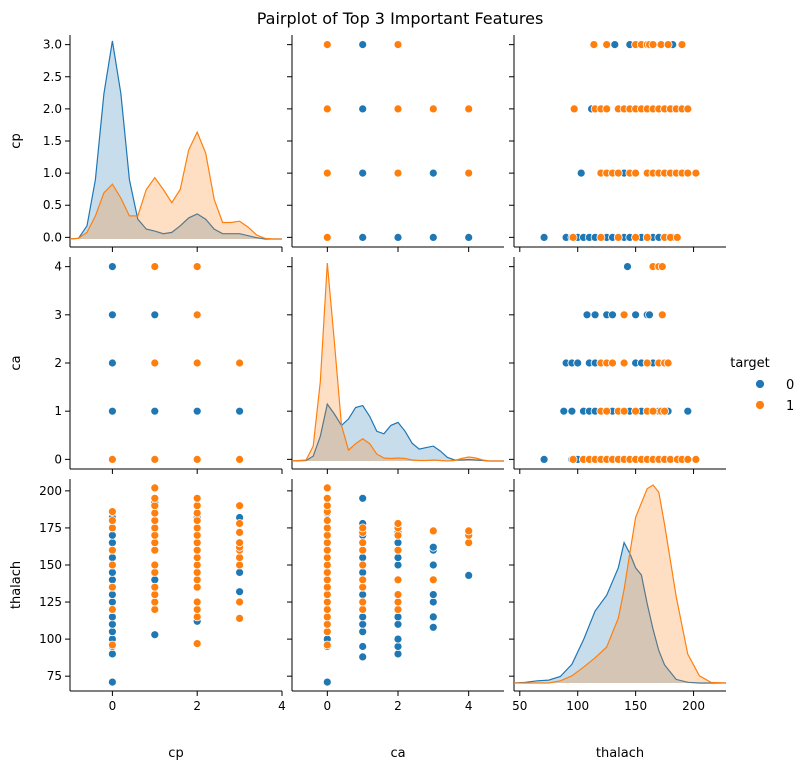 Image resolution: width=806 pixels, height=770 pixels. What do you see at coordinates (162, 596) in the screenshot?
I see `panel-thalach-cp: 75 100 125 150 175 200 0 2 4` at bounding box center [162, 596].